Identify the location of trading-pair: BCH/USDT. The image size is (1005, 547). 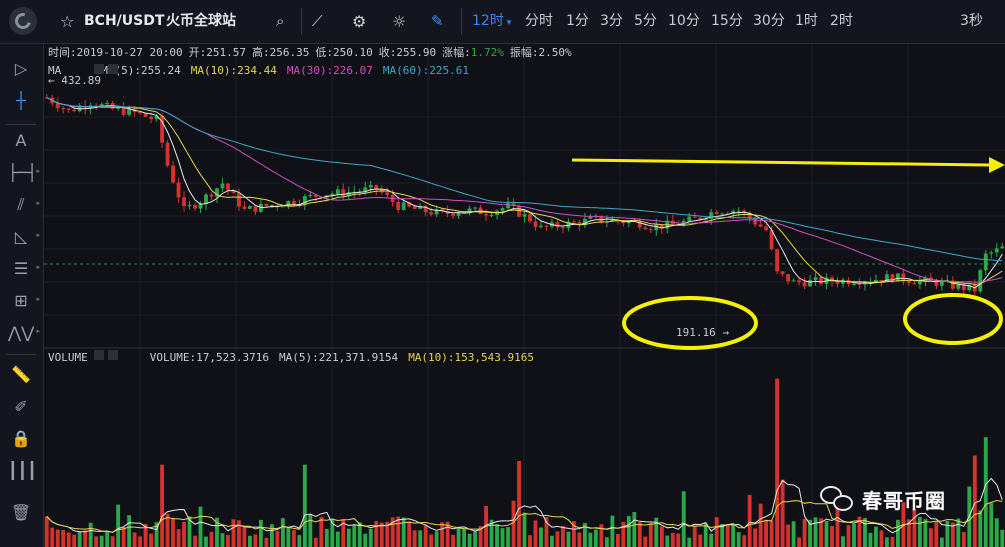
(124, 21).